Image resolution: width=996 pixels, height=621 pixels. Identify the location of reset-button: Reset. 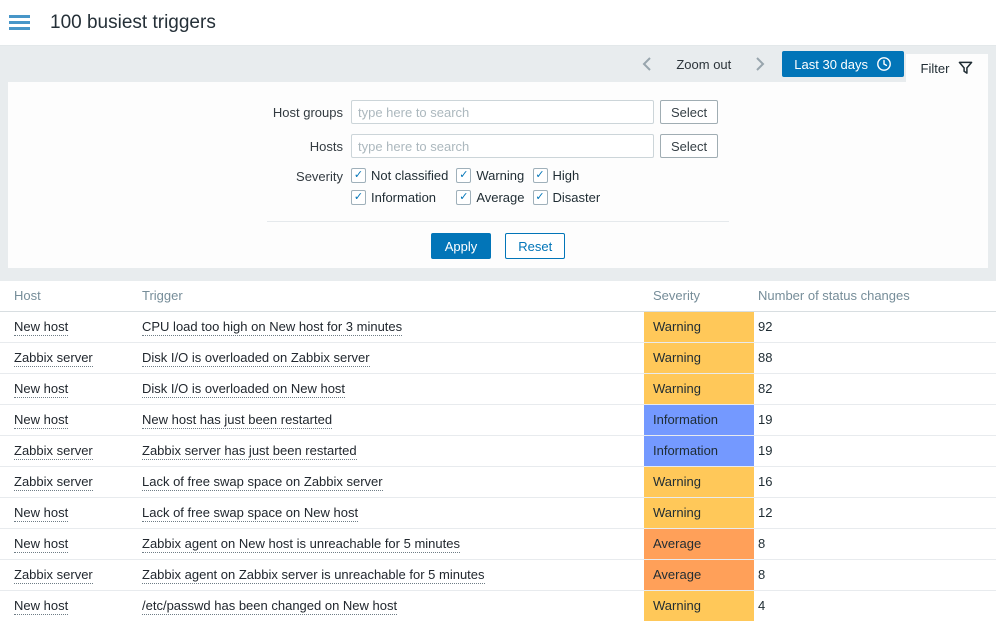
(535, 246).